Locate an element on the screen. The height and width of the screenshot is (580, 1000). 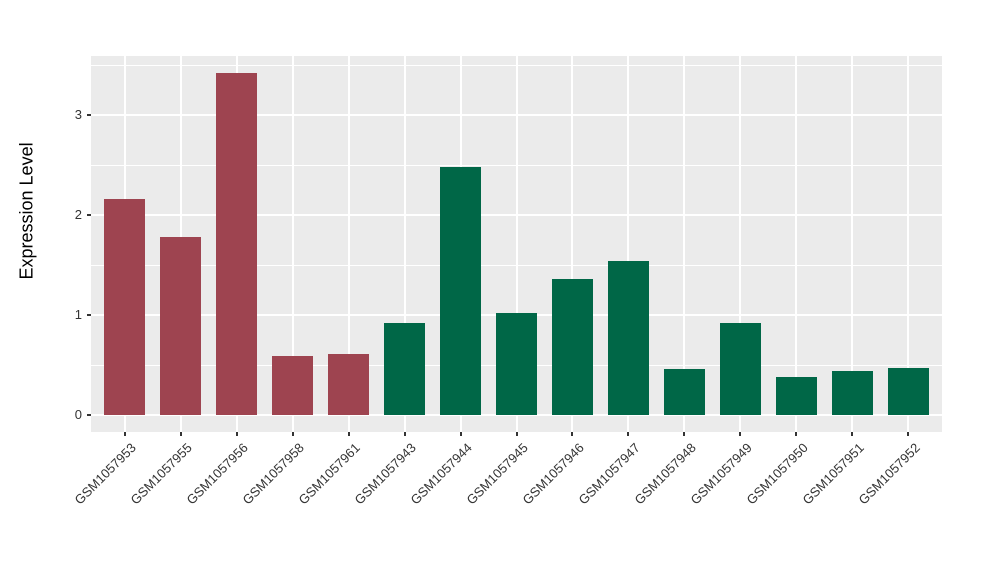
bar-GSM1057961 is located at coordinates (348, 384).